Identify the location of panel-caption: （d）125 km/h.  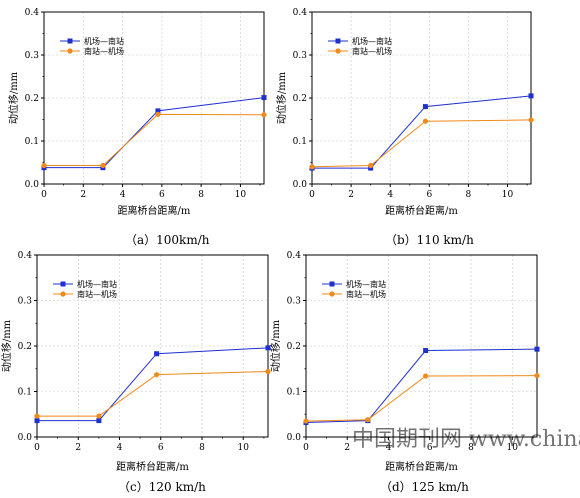
(424, 487).